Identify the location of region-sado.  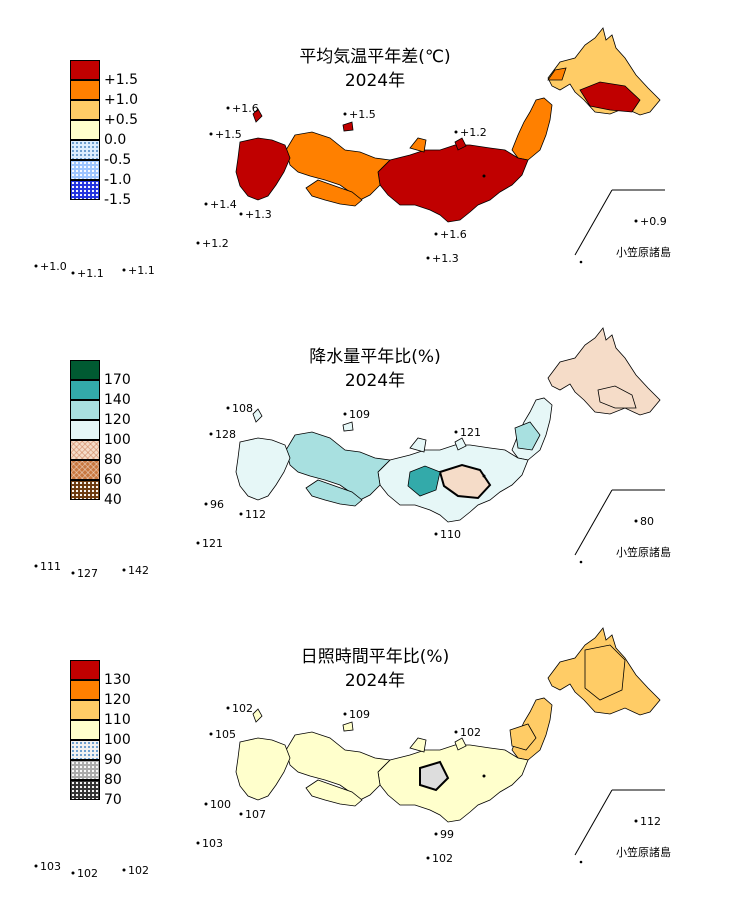
(460, 744).